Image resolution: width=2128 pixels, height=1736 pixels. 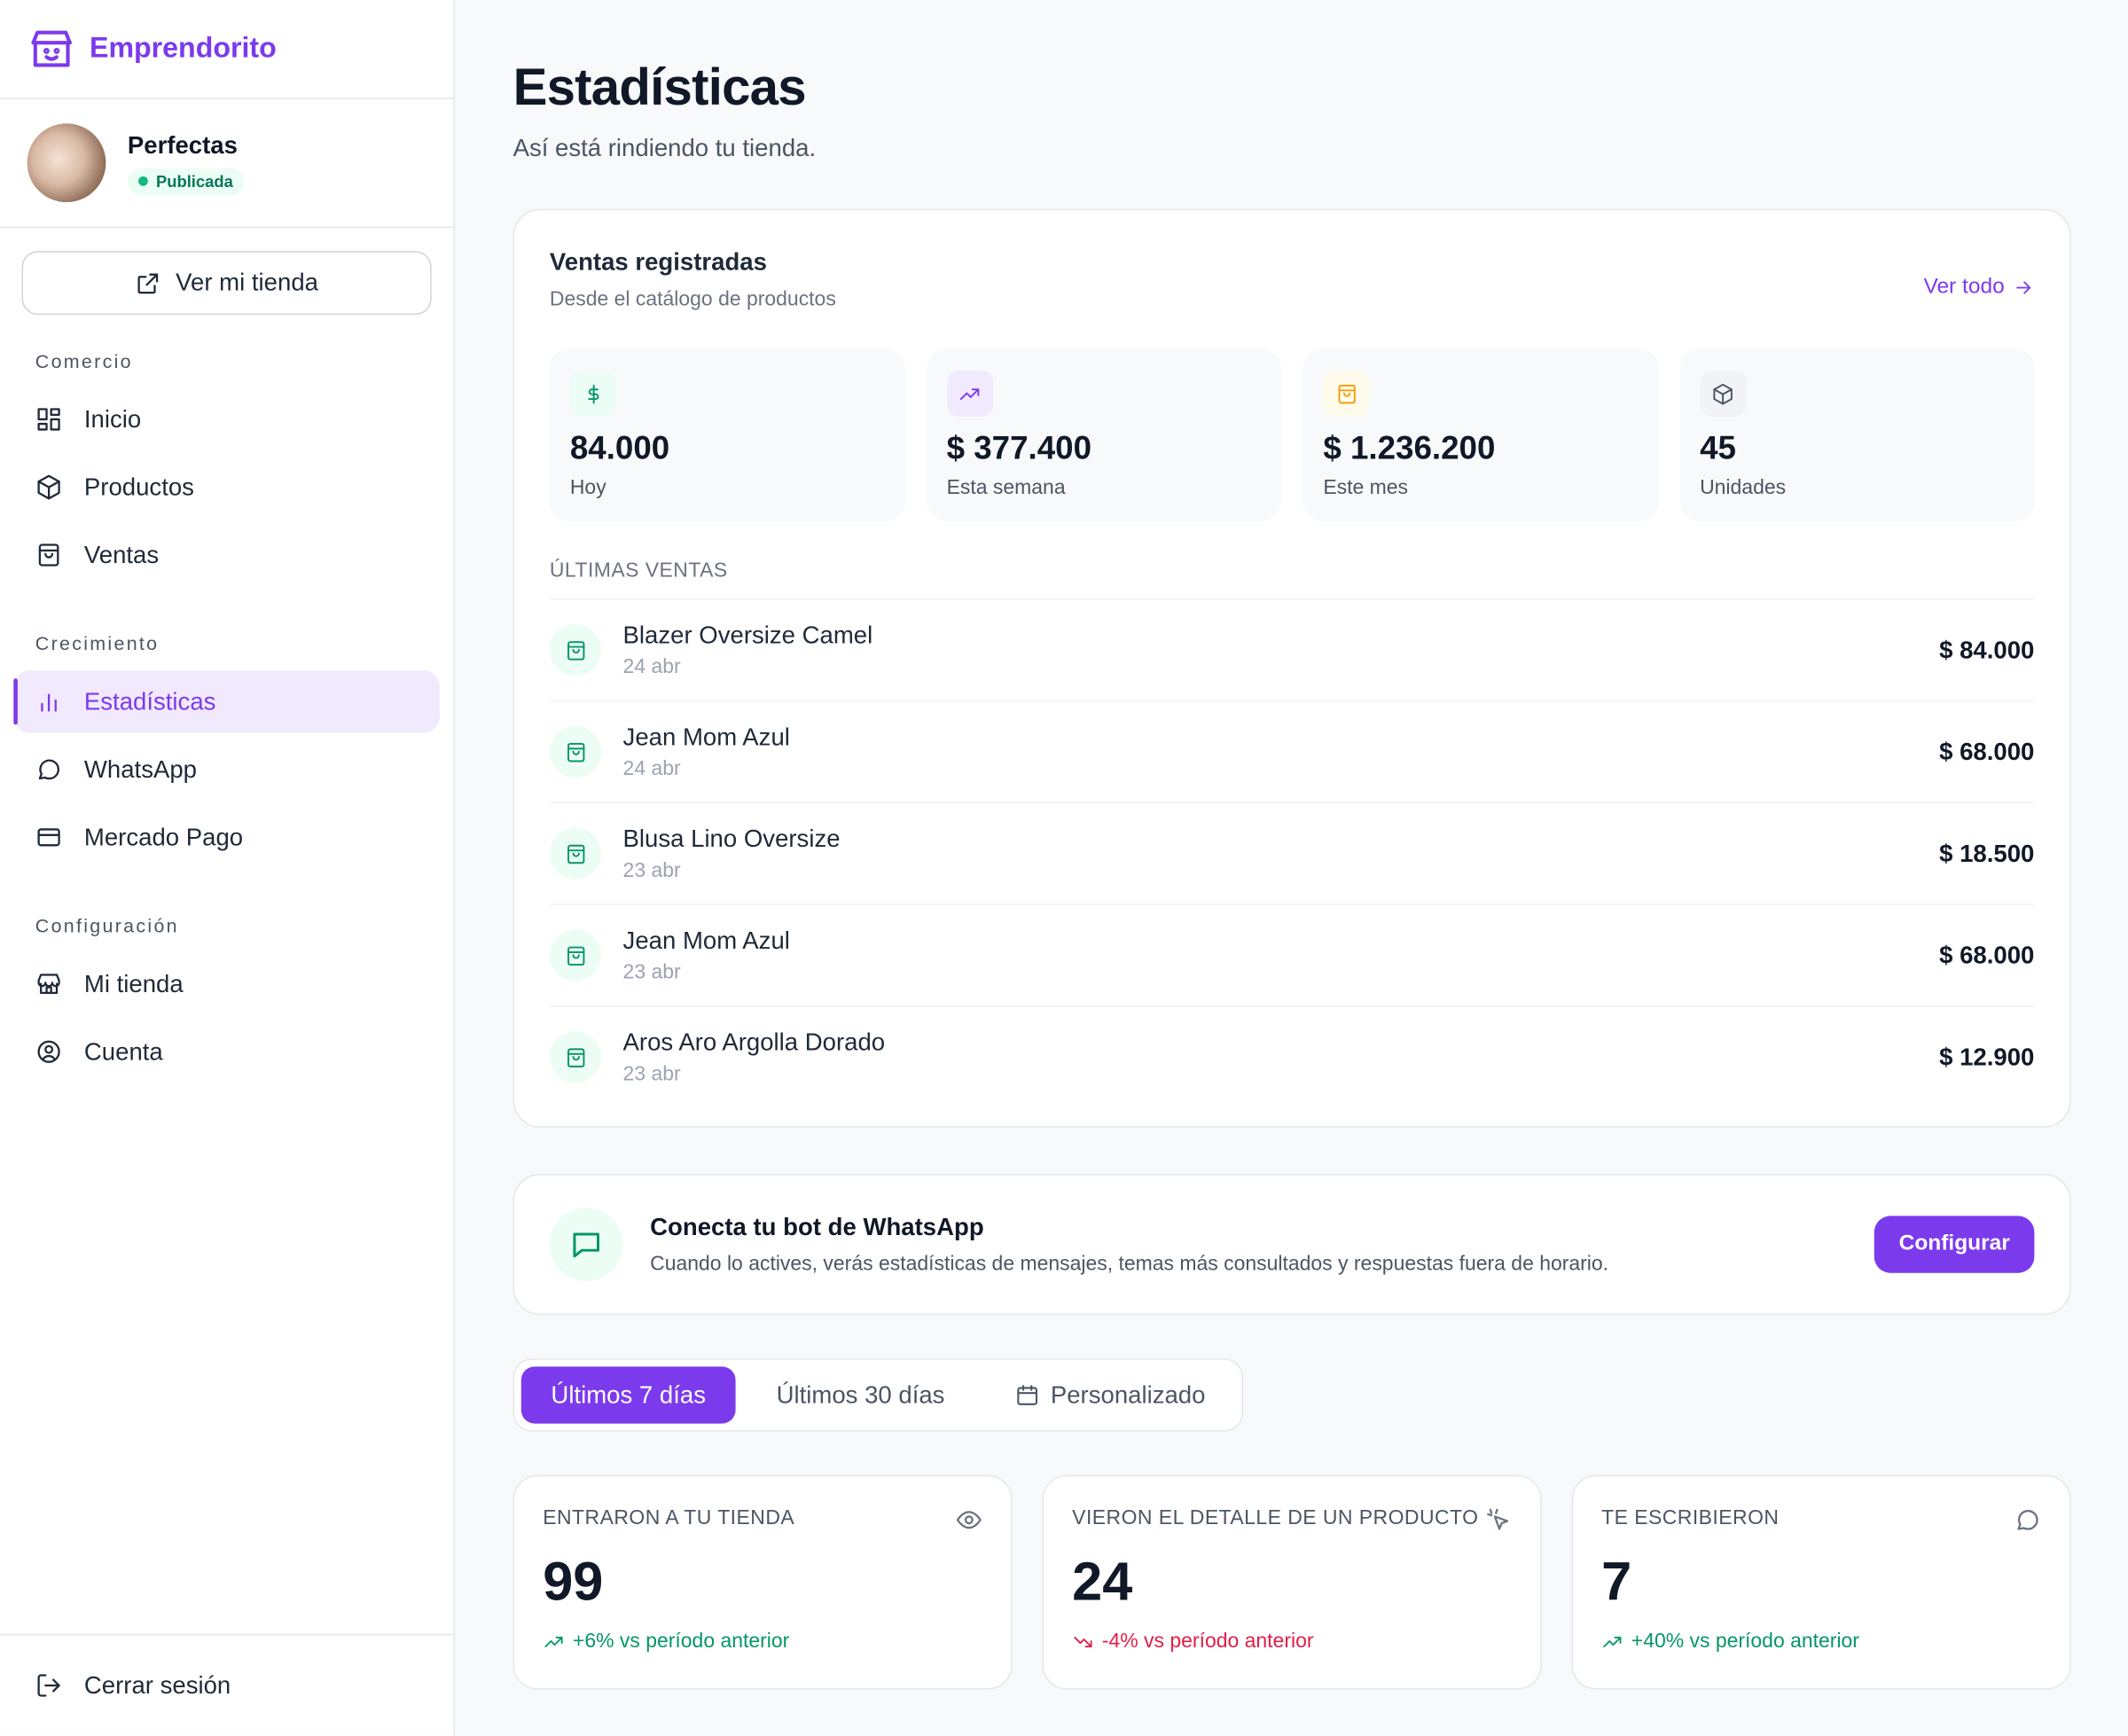 What do you see at coordinates (1745, 1642) in the screenshot?
I see `metric-change-text: +40% vs período anterior` at bounding box center [1745, 1642].